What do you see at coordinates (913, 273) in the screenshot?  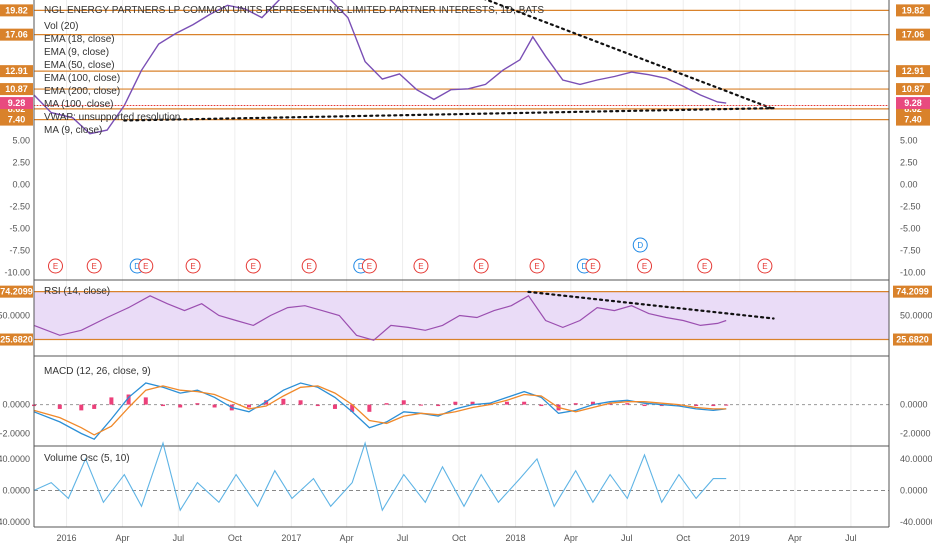 I see `price-right-tick-label: -10.00` at bounding box center [913, 273].